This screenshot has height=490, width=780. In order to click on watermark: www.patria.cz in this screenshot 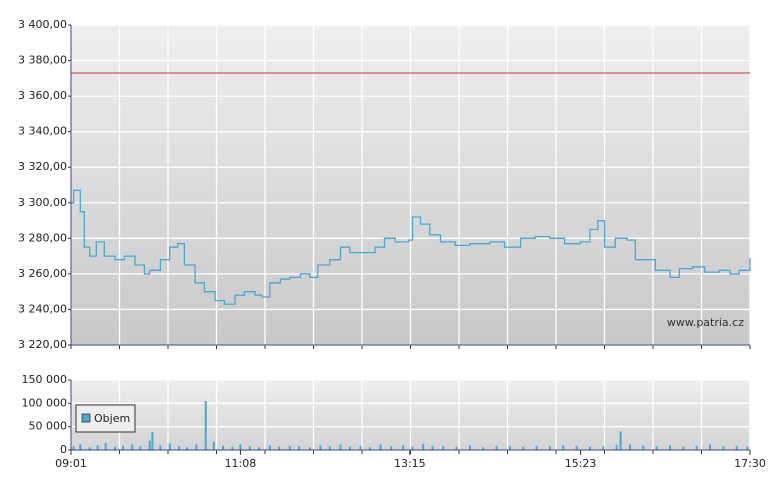, I will do `click(705, 322)`.